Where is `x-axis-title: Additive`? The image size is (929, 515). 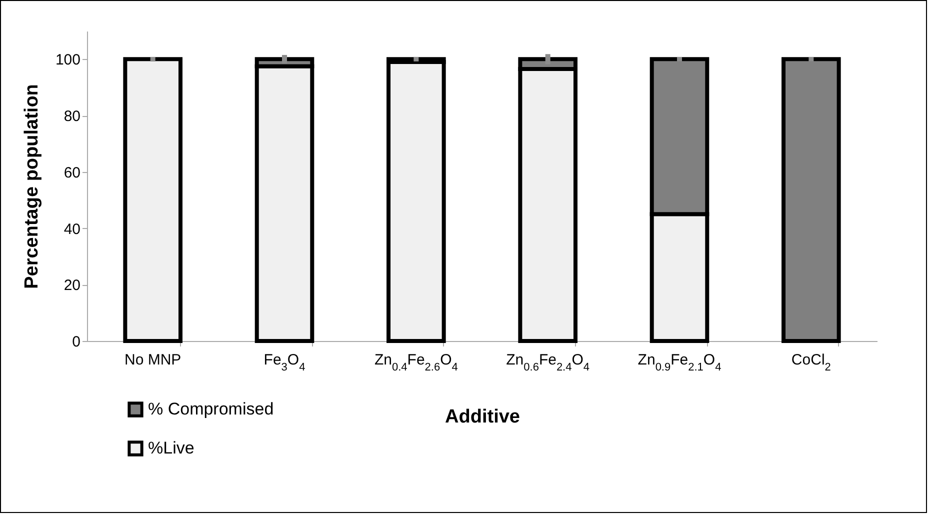
x-axis-title: Additive is located at coordinates (482, 417).